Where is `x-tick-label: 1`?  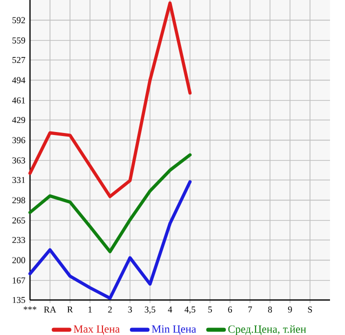 x-tick-label: 1 is located at coordinates (90, 309).